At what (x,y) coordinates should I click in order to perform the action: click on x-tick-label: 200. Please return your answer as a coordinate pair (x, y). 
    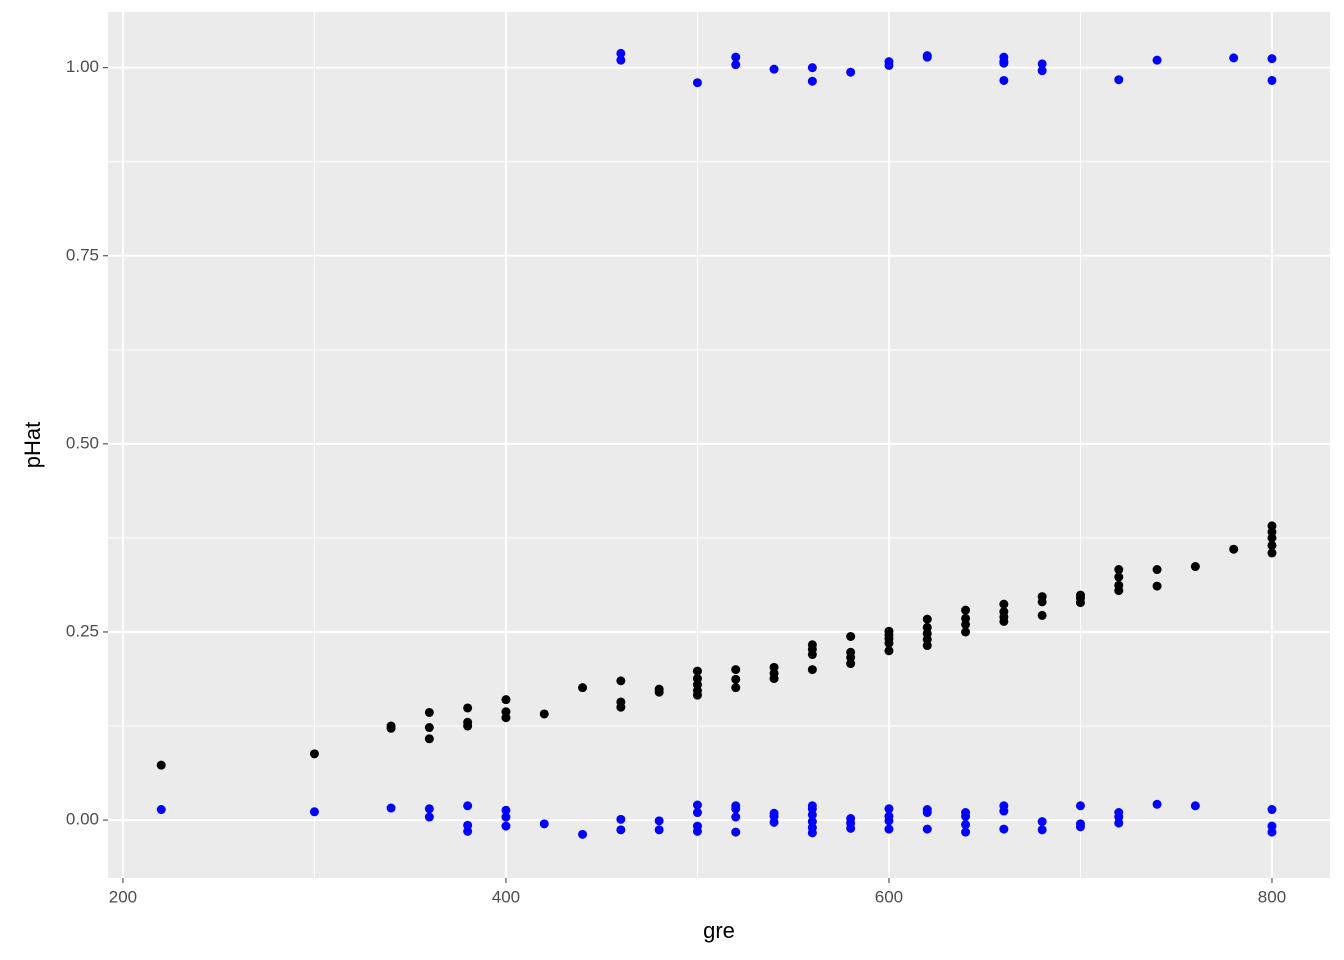
    Looking at the image, I should click on (123, 896).